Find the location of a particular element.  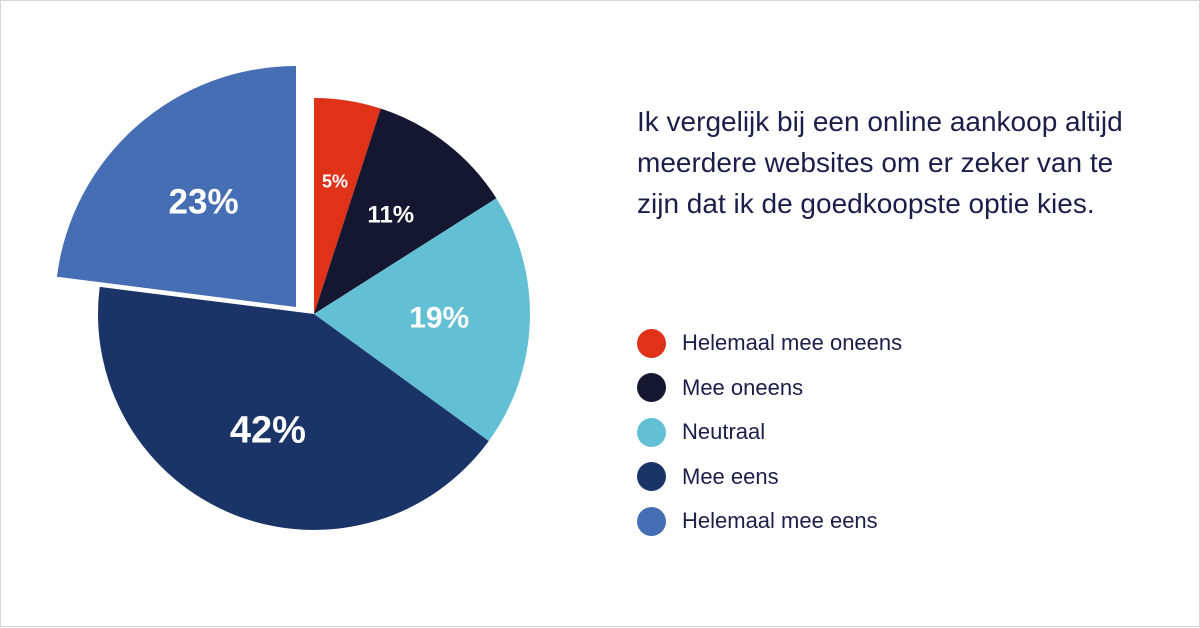

legend-item-helemaal-mee-oneens: Helemaal mee oneens is located at coordinates (769, 343).